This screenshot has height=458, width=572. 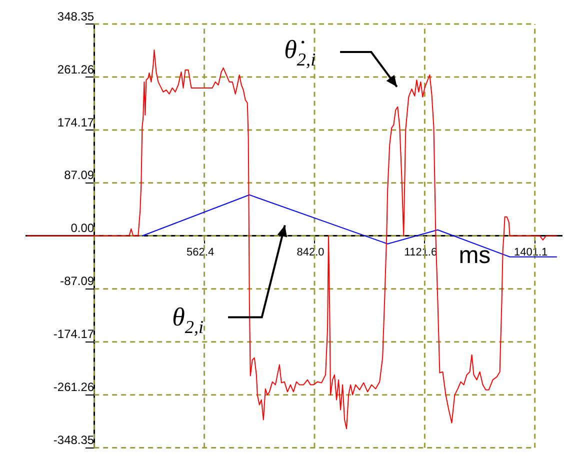 I want to click on y-tick-label: -261.26, so click(x=73, y=387).